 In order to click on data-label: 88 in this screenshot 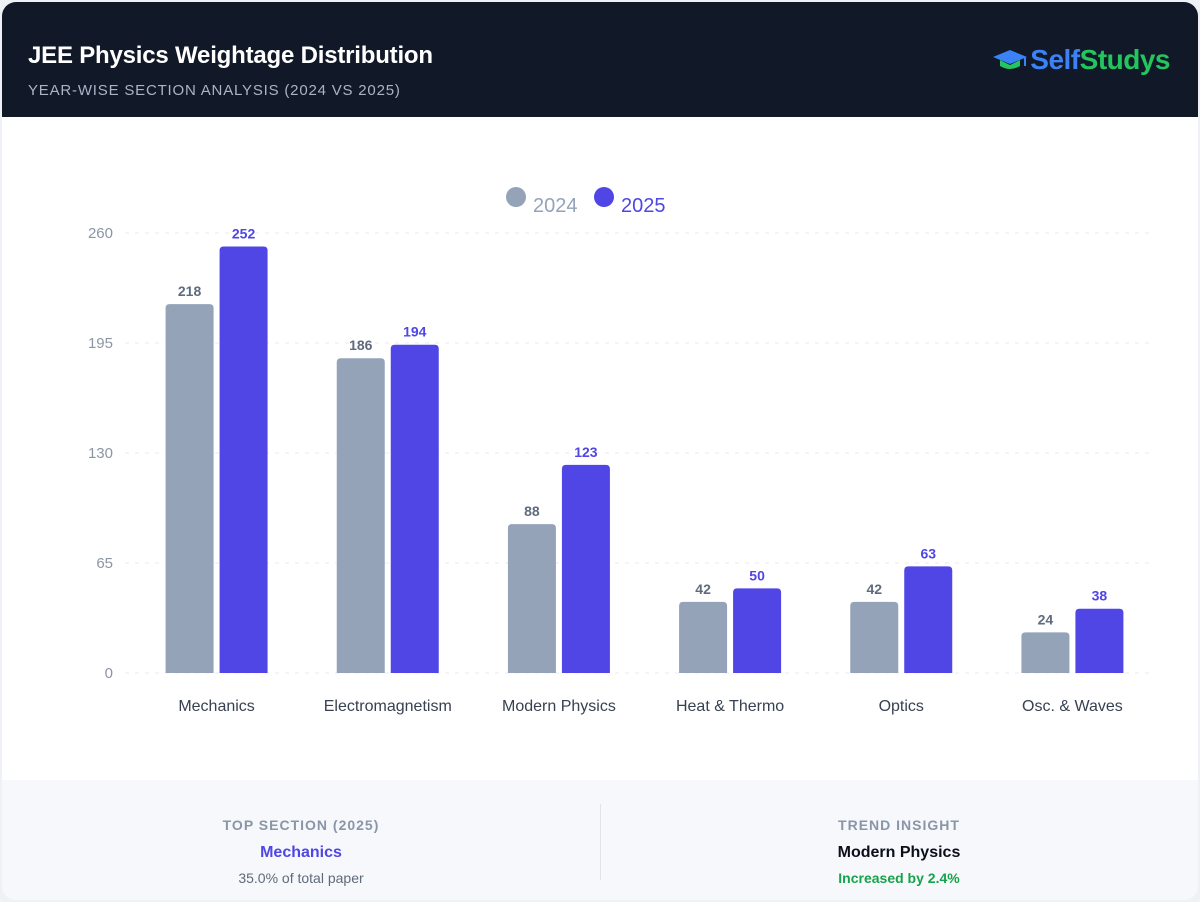, I will do `click(532, 511)`.